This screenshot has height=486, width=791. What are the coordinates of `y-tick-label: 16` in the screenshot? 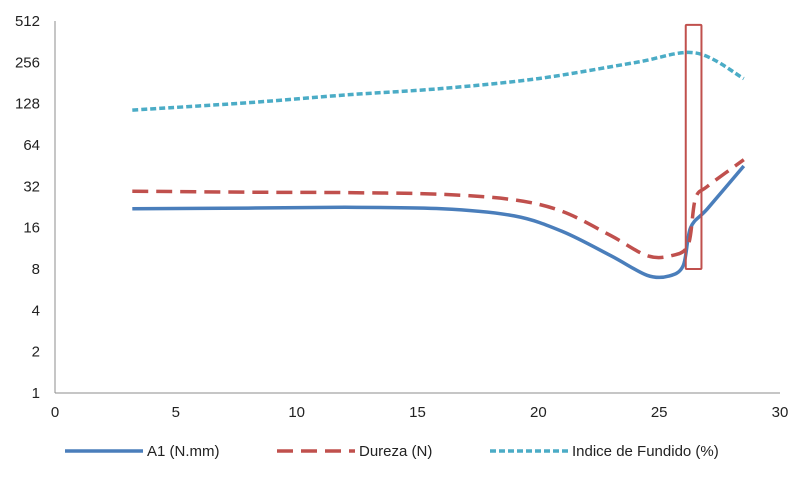 It's located at (31, 228).